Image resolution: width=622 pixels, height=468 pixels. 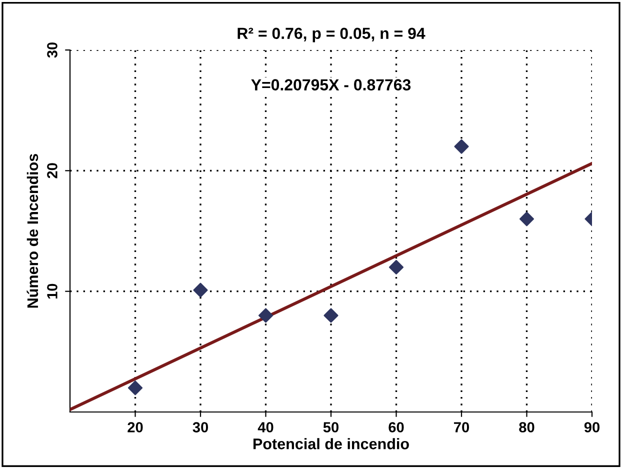 What do you see at coordinates (332, 35) in the screenshot?
I see `chart-title: R² = 0.76, p = 0.05, n = 94` at bounding box center [332, 35].